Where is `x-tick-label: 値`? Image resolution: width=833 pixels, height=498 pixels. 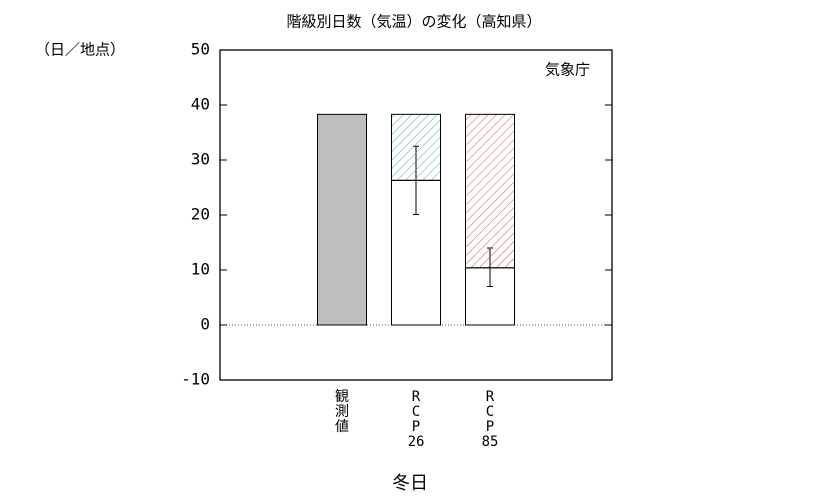
x-tick-label: 値 is located at coordinates (342, 427).